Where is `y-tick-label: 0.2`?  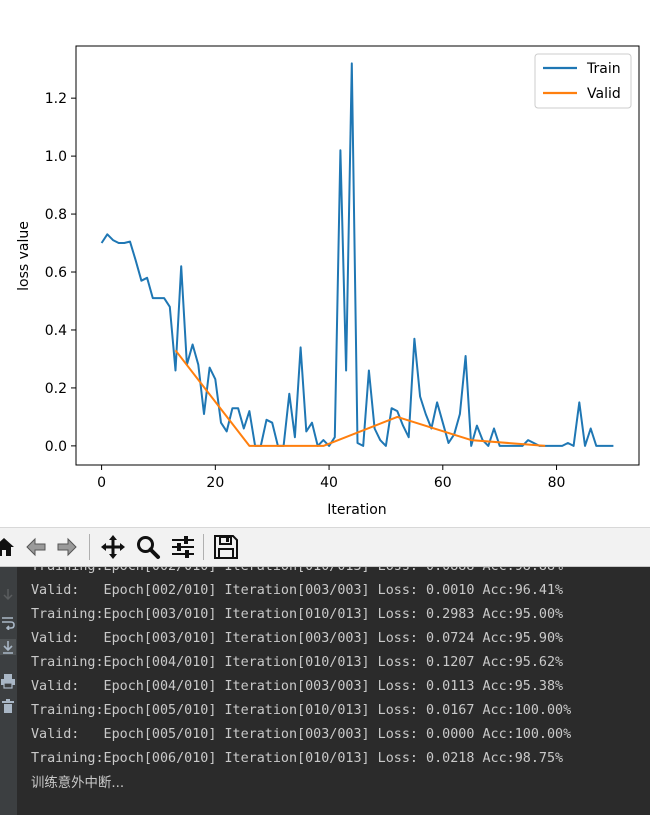
y-tick-label: 0.2 is located at coordinates (56, 389).